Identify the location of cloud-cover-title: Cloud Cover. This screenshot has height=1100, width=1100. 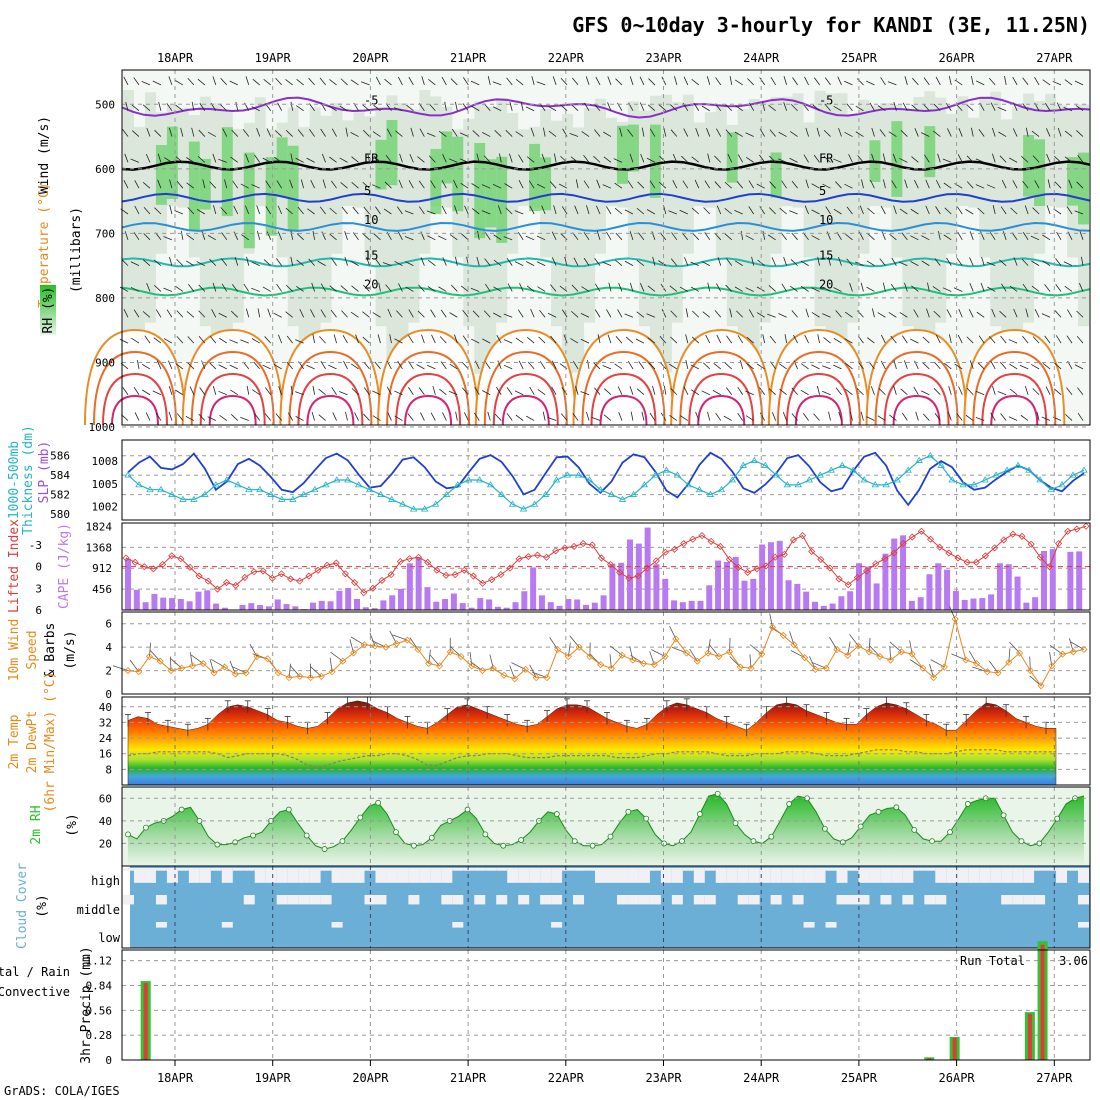
(22, 906).